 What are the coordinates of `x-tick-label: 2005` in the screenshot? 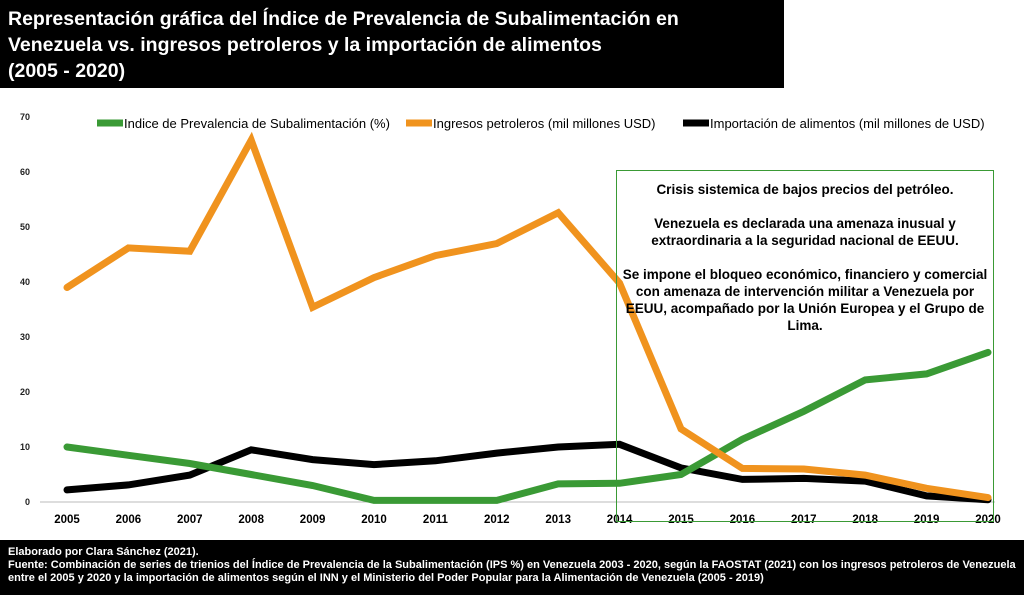 It's located at (67, 520).